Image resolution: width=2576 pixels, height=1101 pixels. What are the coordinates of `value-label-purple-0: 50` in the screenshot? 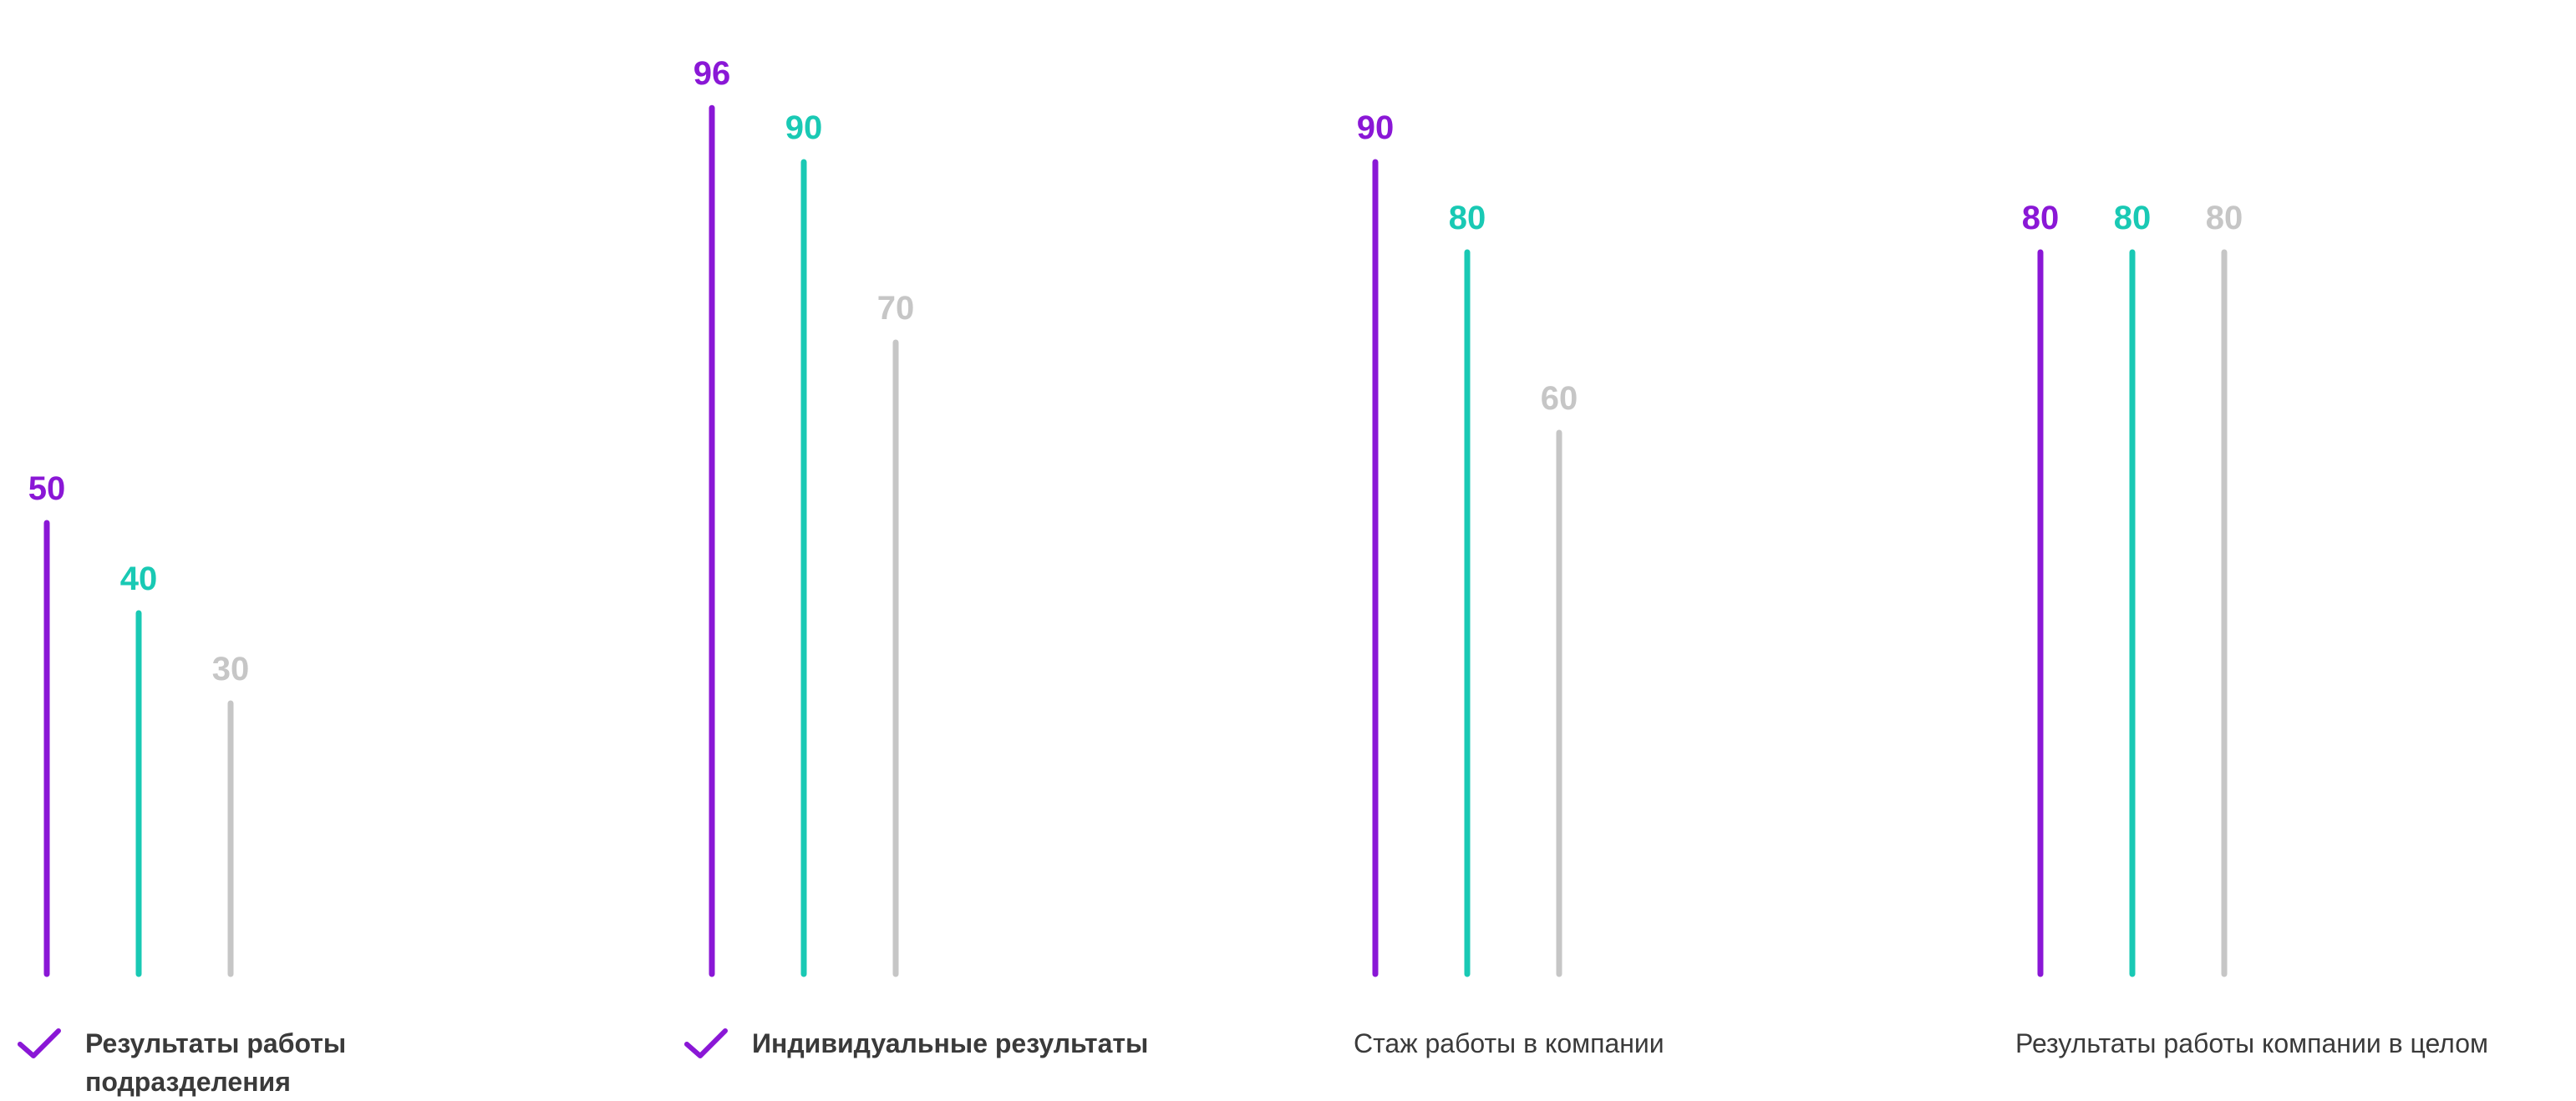 It's located at (47, 488).